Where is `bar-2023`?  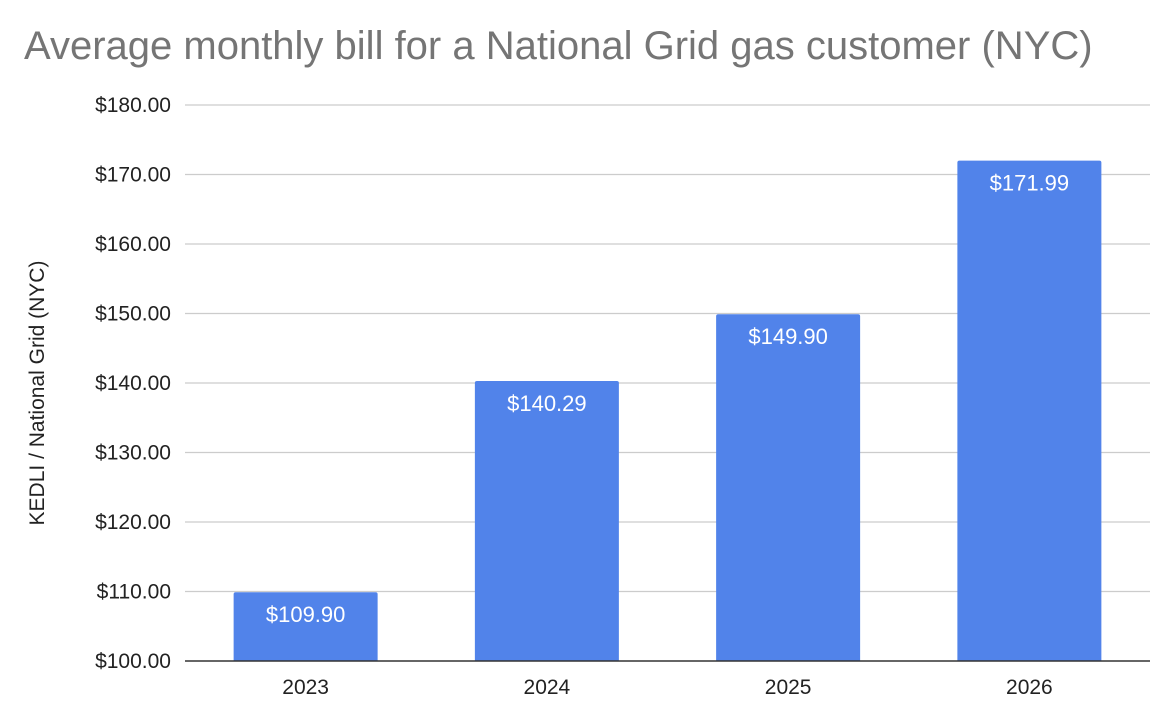 bar-2023 is located at coordinates (305, 626).